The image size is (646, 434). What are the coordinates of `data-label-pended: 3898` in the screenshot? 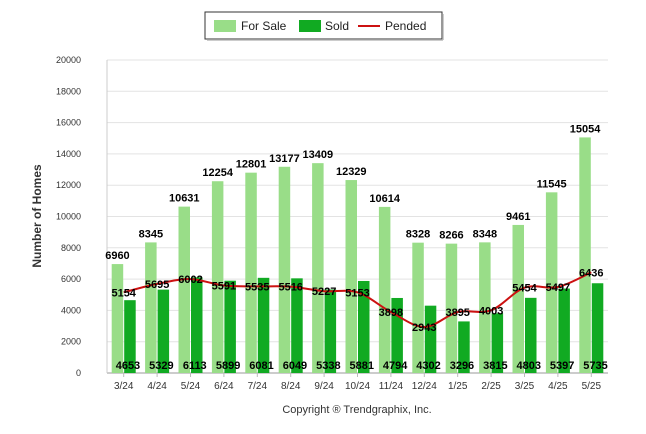 It's located at (391, 313).